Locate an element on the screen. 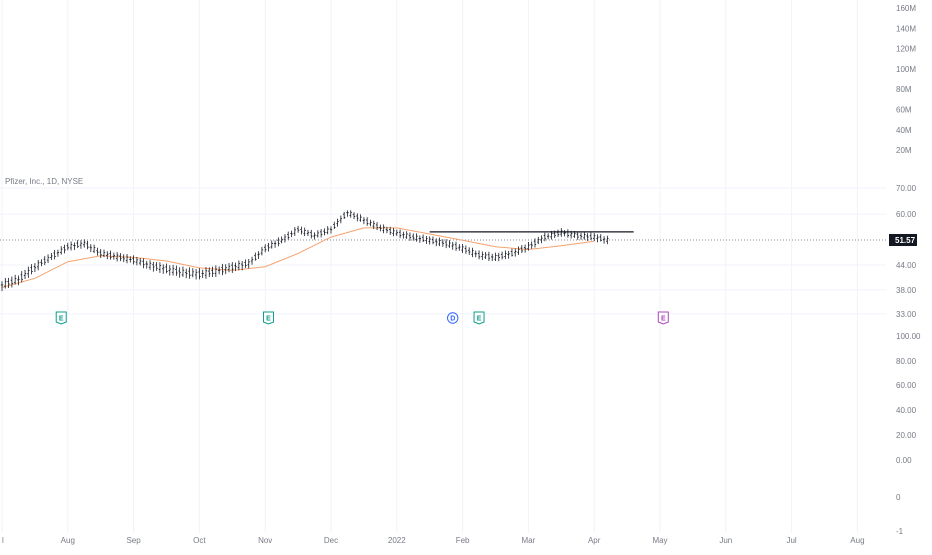 The image size is (932, 555). oscillator-tick-label: 40.00 is located at coordinates (906, 410).